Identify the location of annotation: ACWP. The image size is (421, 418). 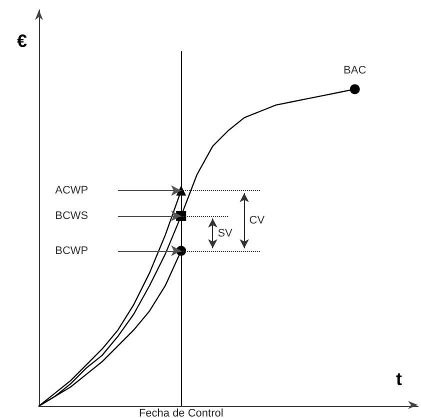
(71, 190).